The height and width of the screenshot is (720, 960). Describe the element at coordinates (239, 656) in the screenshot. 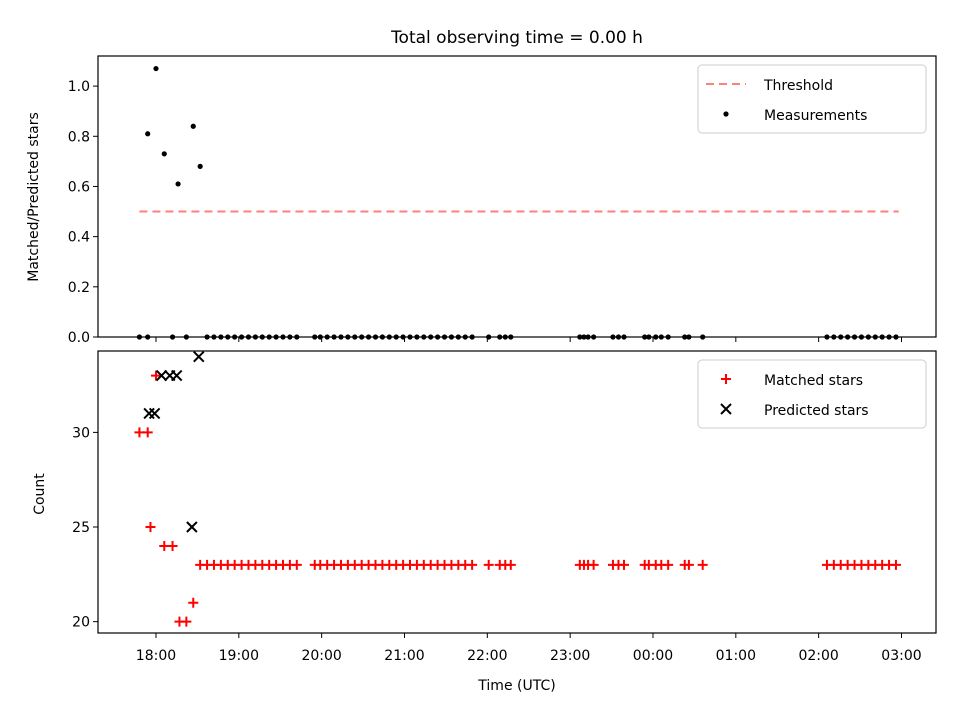

I see `x-tick-label: 19:00` at that location.